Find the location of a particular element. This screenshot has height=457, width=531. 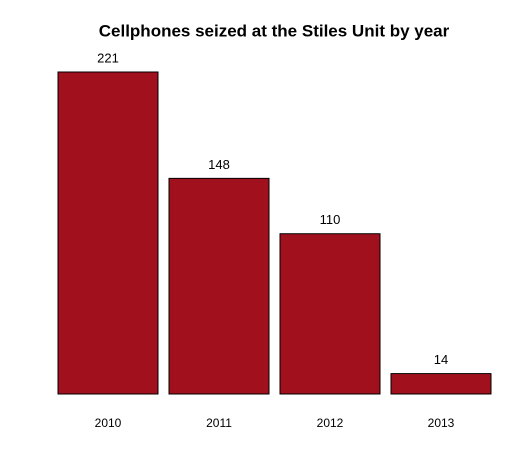

value-label: 148 is located at coordinates (219, 164).